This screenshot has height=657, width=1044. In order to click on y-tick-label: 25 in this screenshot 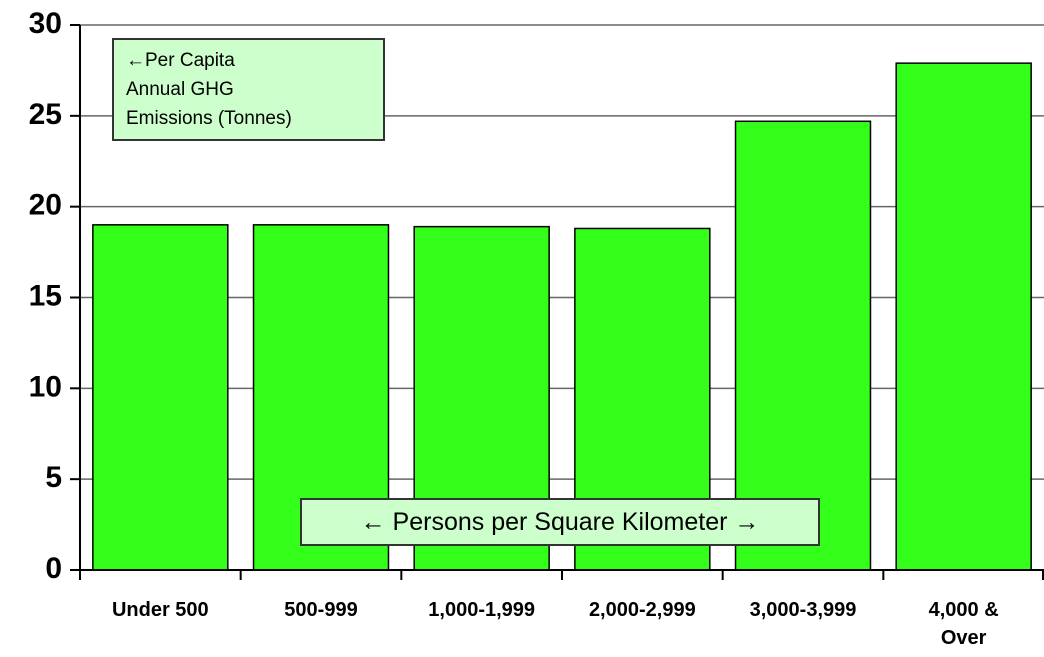, I will do `click(45, 114)`.